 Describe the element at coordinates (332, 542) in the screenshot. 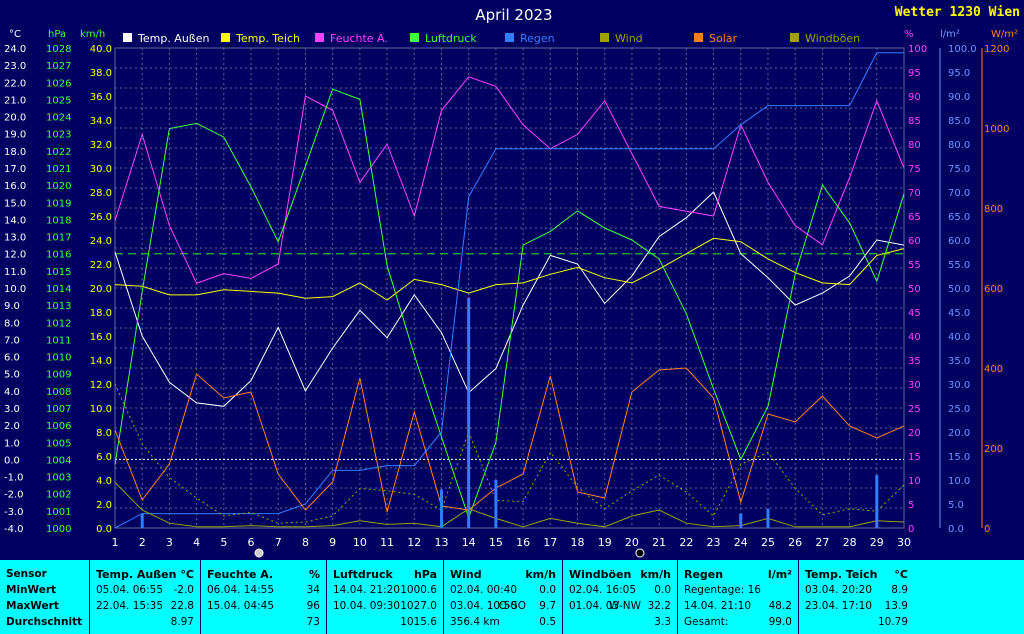

I see `x-tick-label: 9` at that location.